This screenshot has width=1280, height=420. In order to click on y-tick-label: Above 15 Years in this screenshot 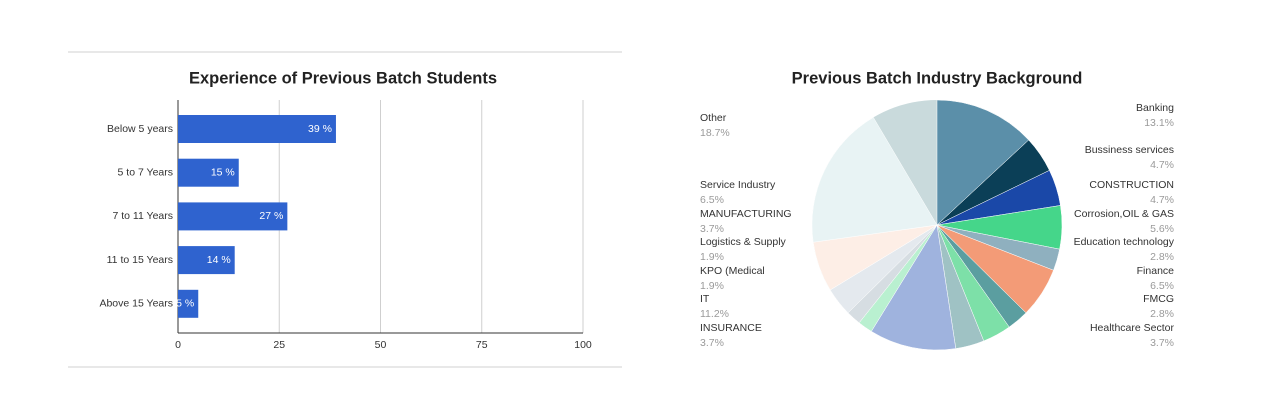, I will do `click(136, 304)`.